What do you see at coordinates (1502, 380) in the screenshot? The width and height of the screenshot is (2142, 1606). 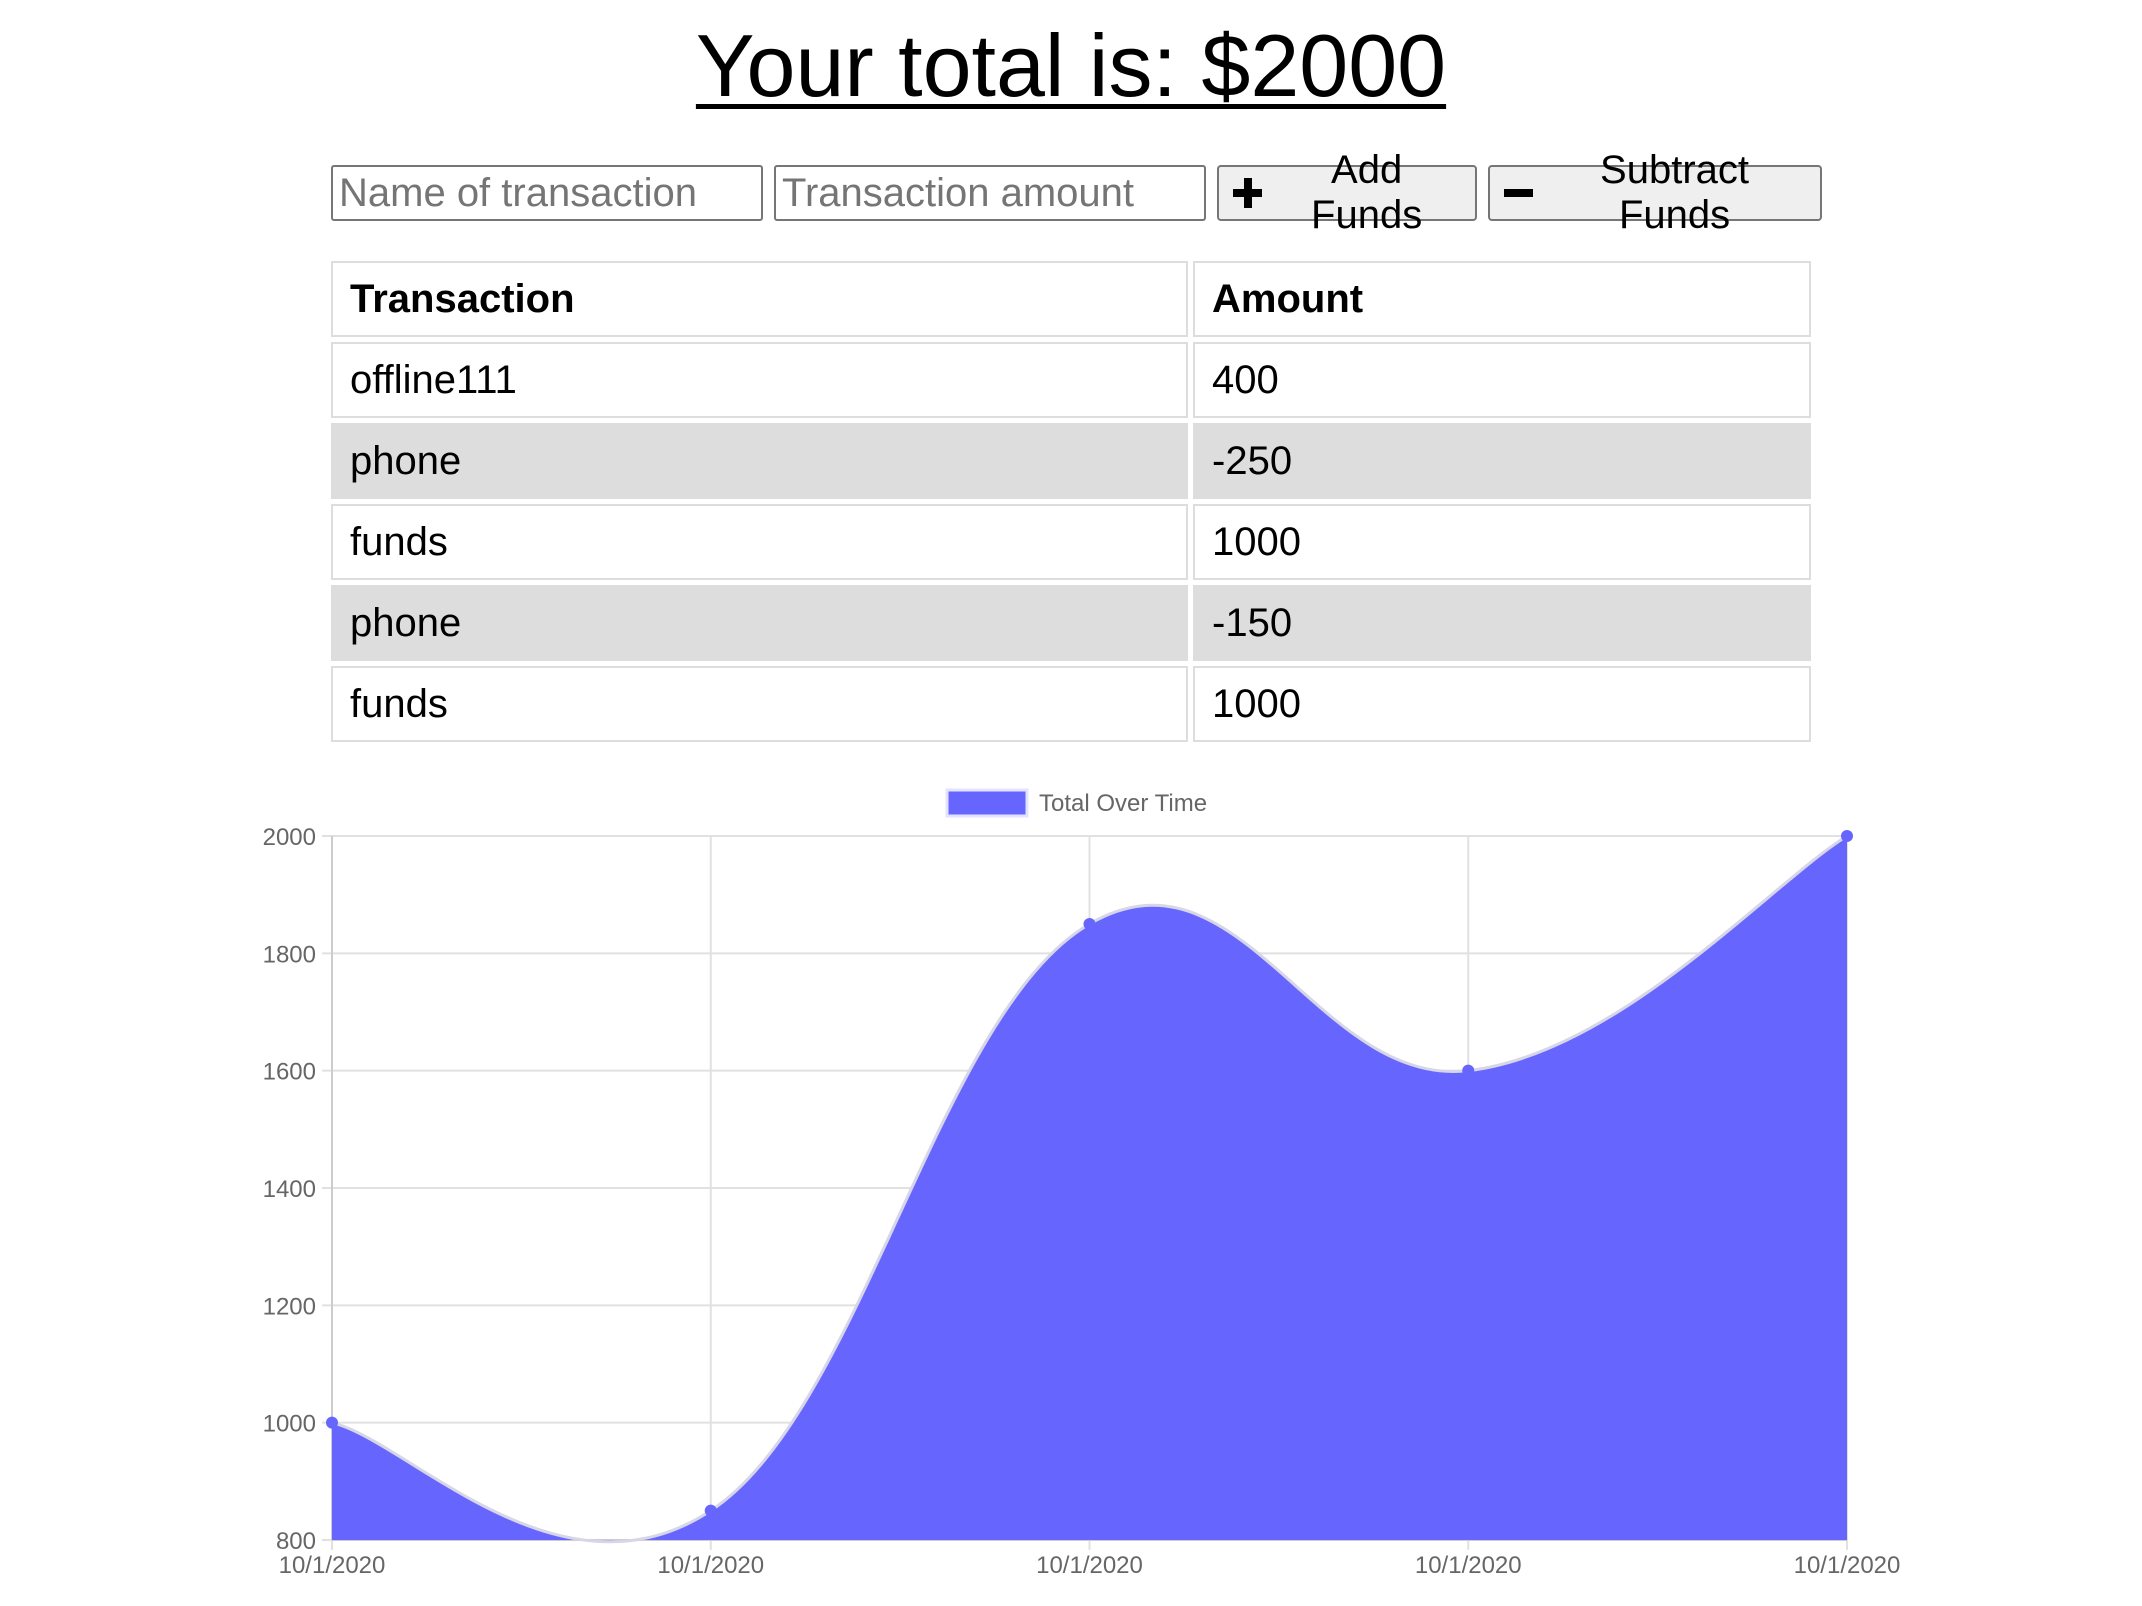 I see `transaction-amount-cell: 400` at bounding box center [1502, 380].